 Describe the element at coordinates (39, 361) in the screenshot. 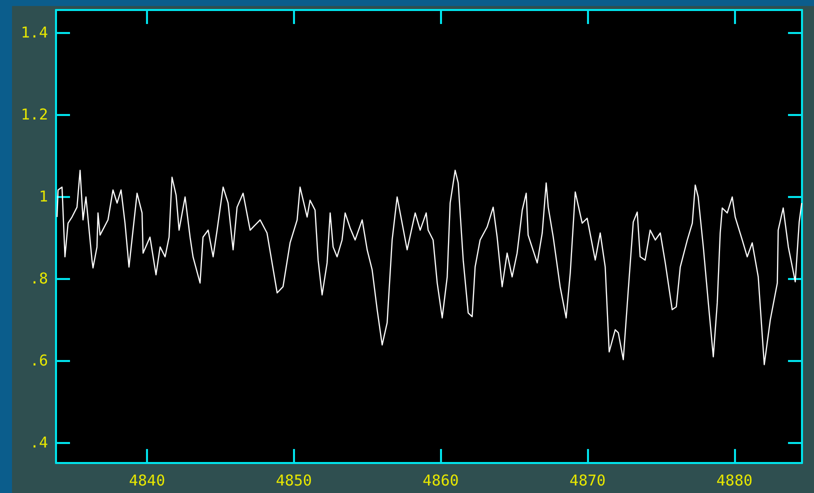

I see `y-tick-label: .6` at that location.